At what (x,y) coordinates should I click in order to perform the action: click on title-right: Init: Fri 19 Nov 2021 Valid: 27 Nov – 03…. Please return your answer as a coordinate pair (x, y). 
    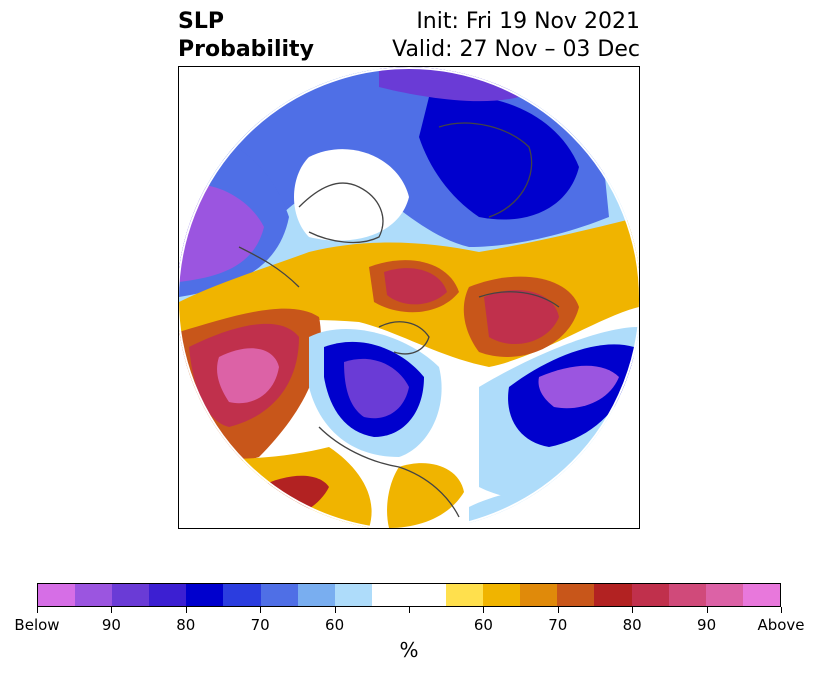
    Looking at the image, I should click on (516, 36).